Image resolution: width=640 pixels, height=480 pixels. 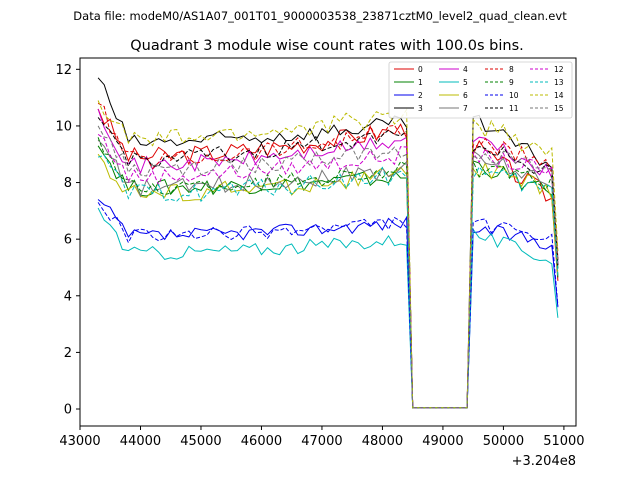 What do you see at coordinates (63, 126) in the screenshot?
I see `y-tick-label: 10` at bounding box center [63, 126].